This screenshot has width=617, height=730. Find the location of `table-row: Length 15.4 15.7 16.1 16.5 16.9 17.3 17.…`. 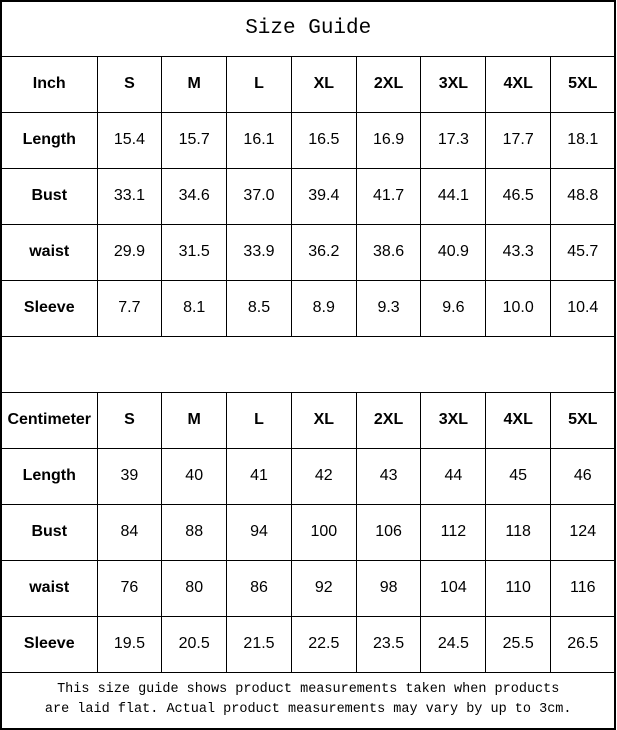

table-row: Length 15.4 15.7 16.1 16.5 16.9 17.3 17.… is located at coordinates (308, 140).